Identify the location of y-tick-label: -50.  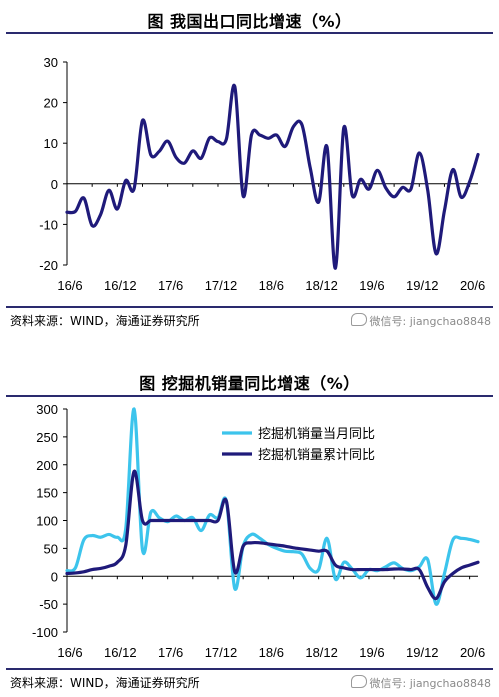
(48, 604).